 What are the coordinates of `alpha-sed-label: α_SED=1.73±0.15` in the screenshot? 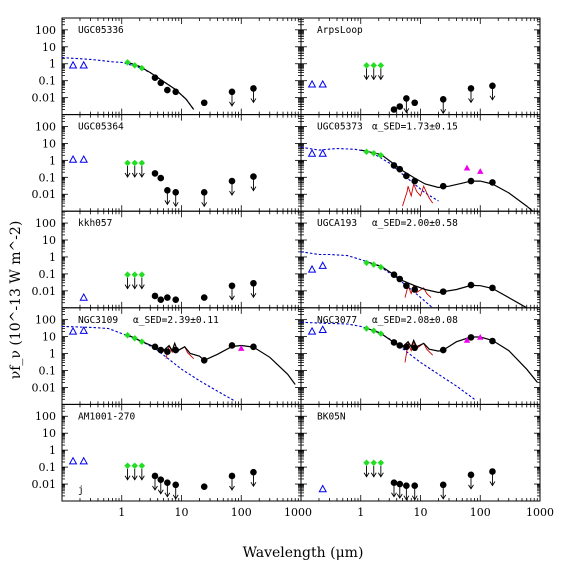 It's located at (415, 127).